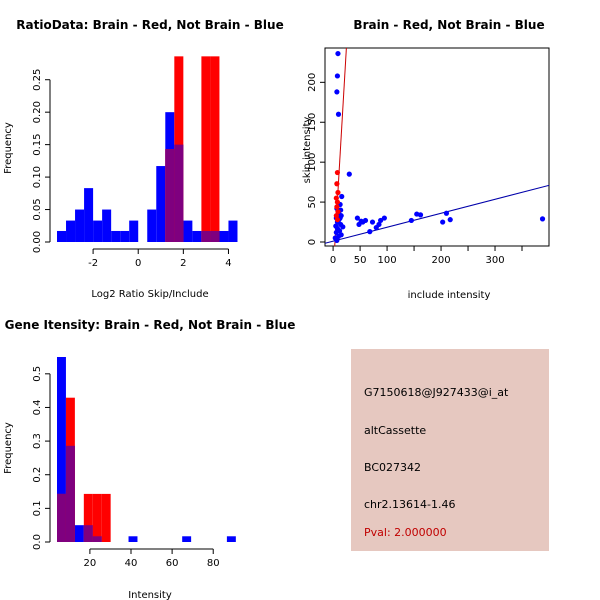 The image size is (600, 600). What do you see at coordinates (37, 408) in the screenshot?
I see `hist3-y-tick-label-4: 0.4` at bounding box center [37, 408].